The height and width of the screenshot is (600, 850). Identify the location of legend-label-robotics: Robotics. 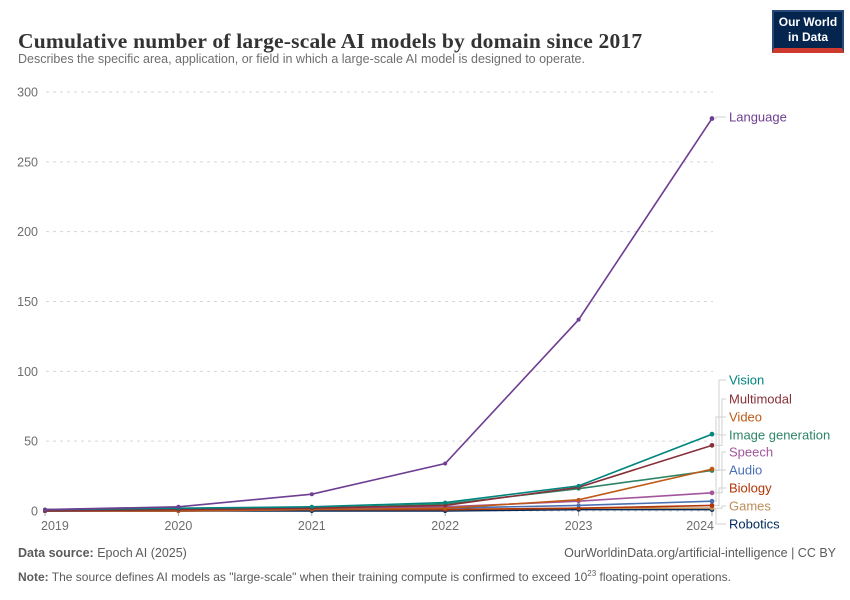
(754, 524).